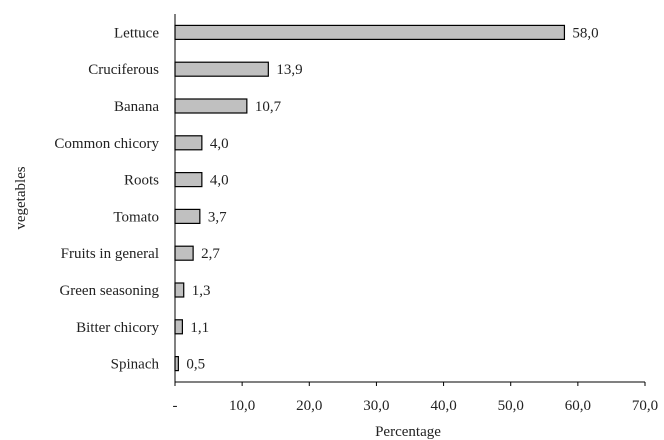 The width and height of the screenshot is (664, 440). I want to click on bar-roots, so click(188, 180).